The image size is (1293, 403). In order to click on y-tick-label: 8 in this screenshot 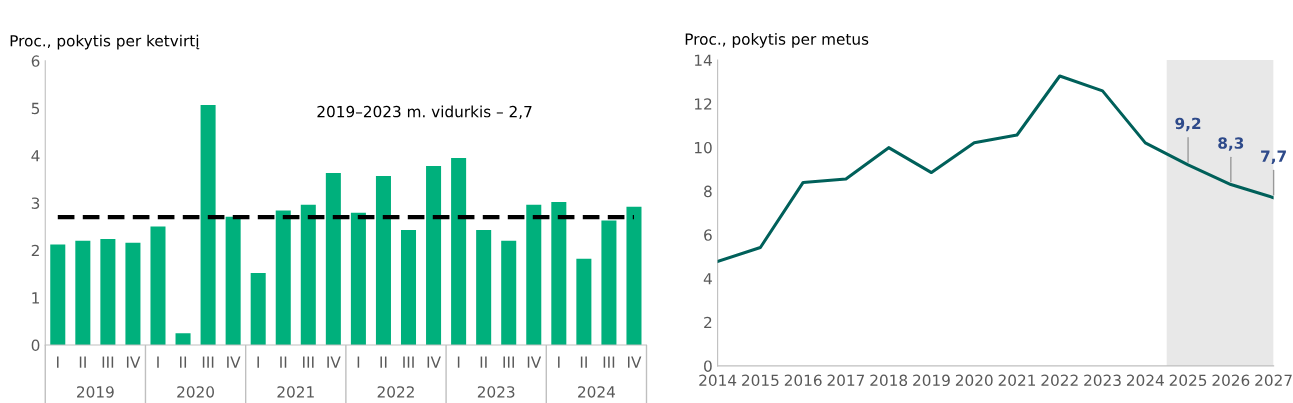, I will do `click(708, 191)`.